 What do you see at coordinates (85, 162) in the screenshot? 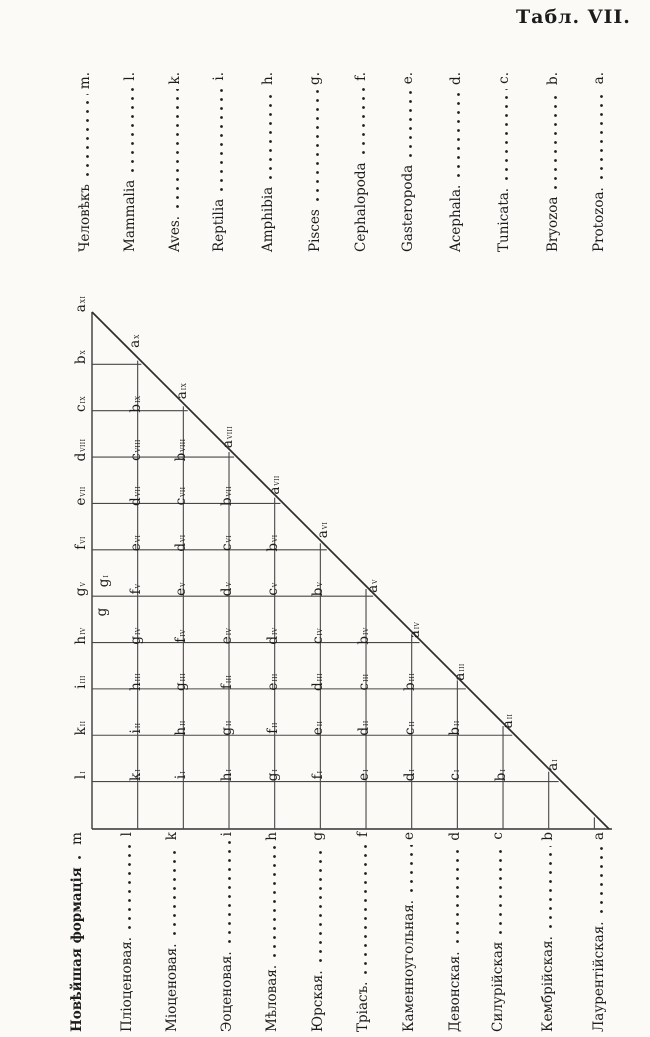
I see `taxon-label-человѣкъ: Человѣкъ m.` at bounding box center [85, 162].